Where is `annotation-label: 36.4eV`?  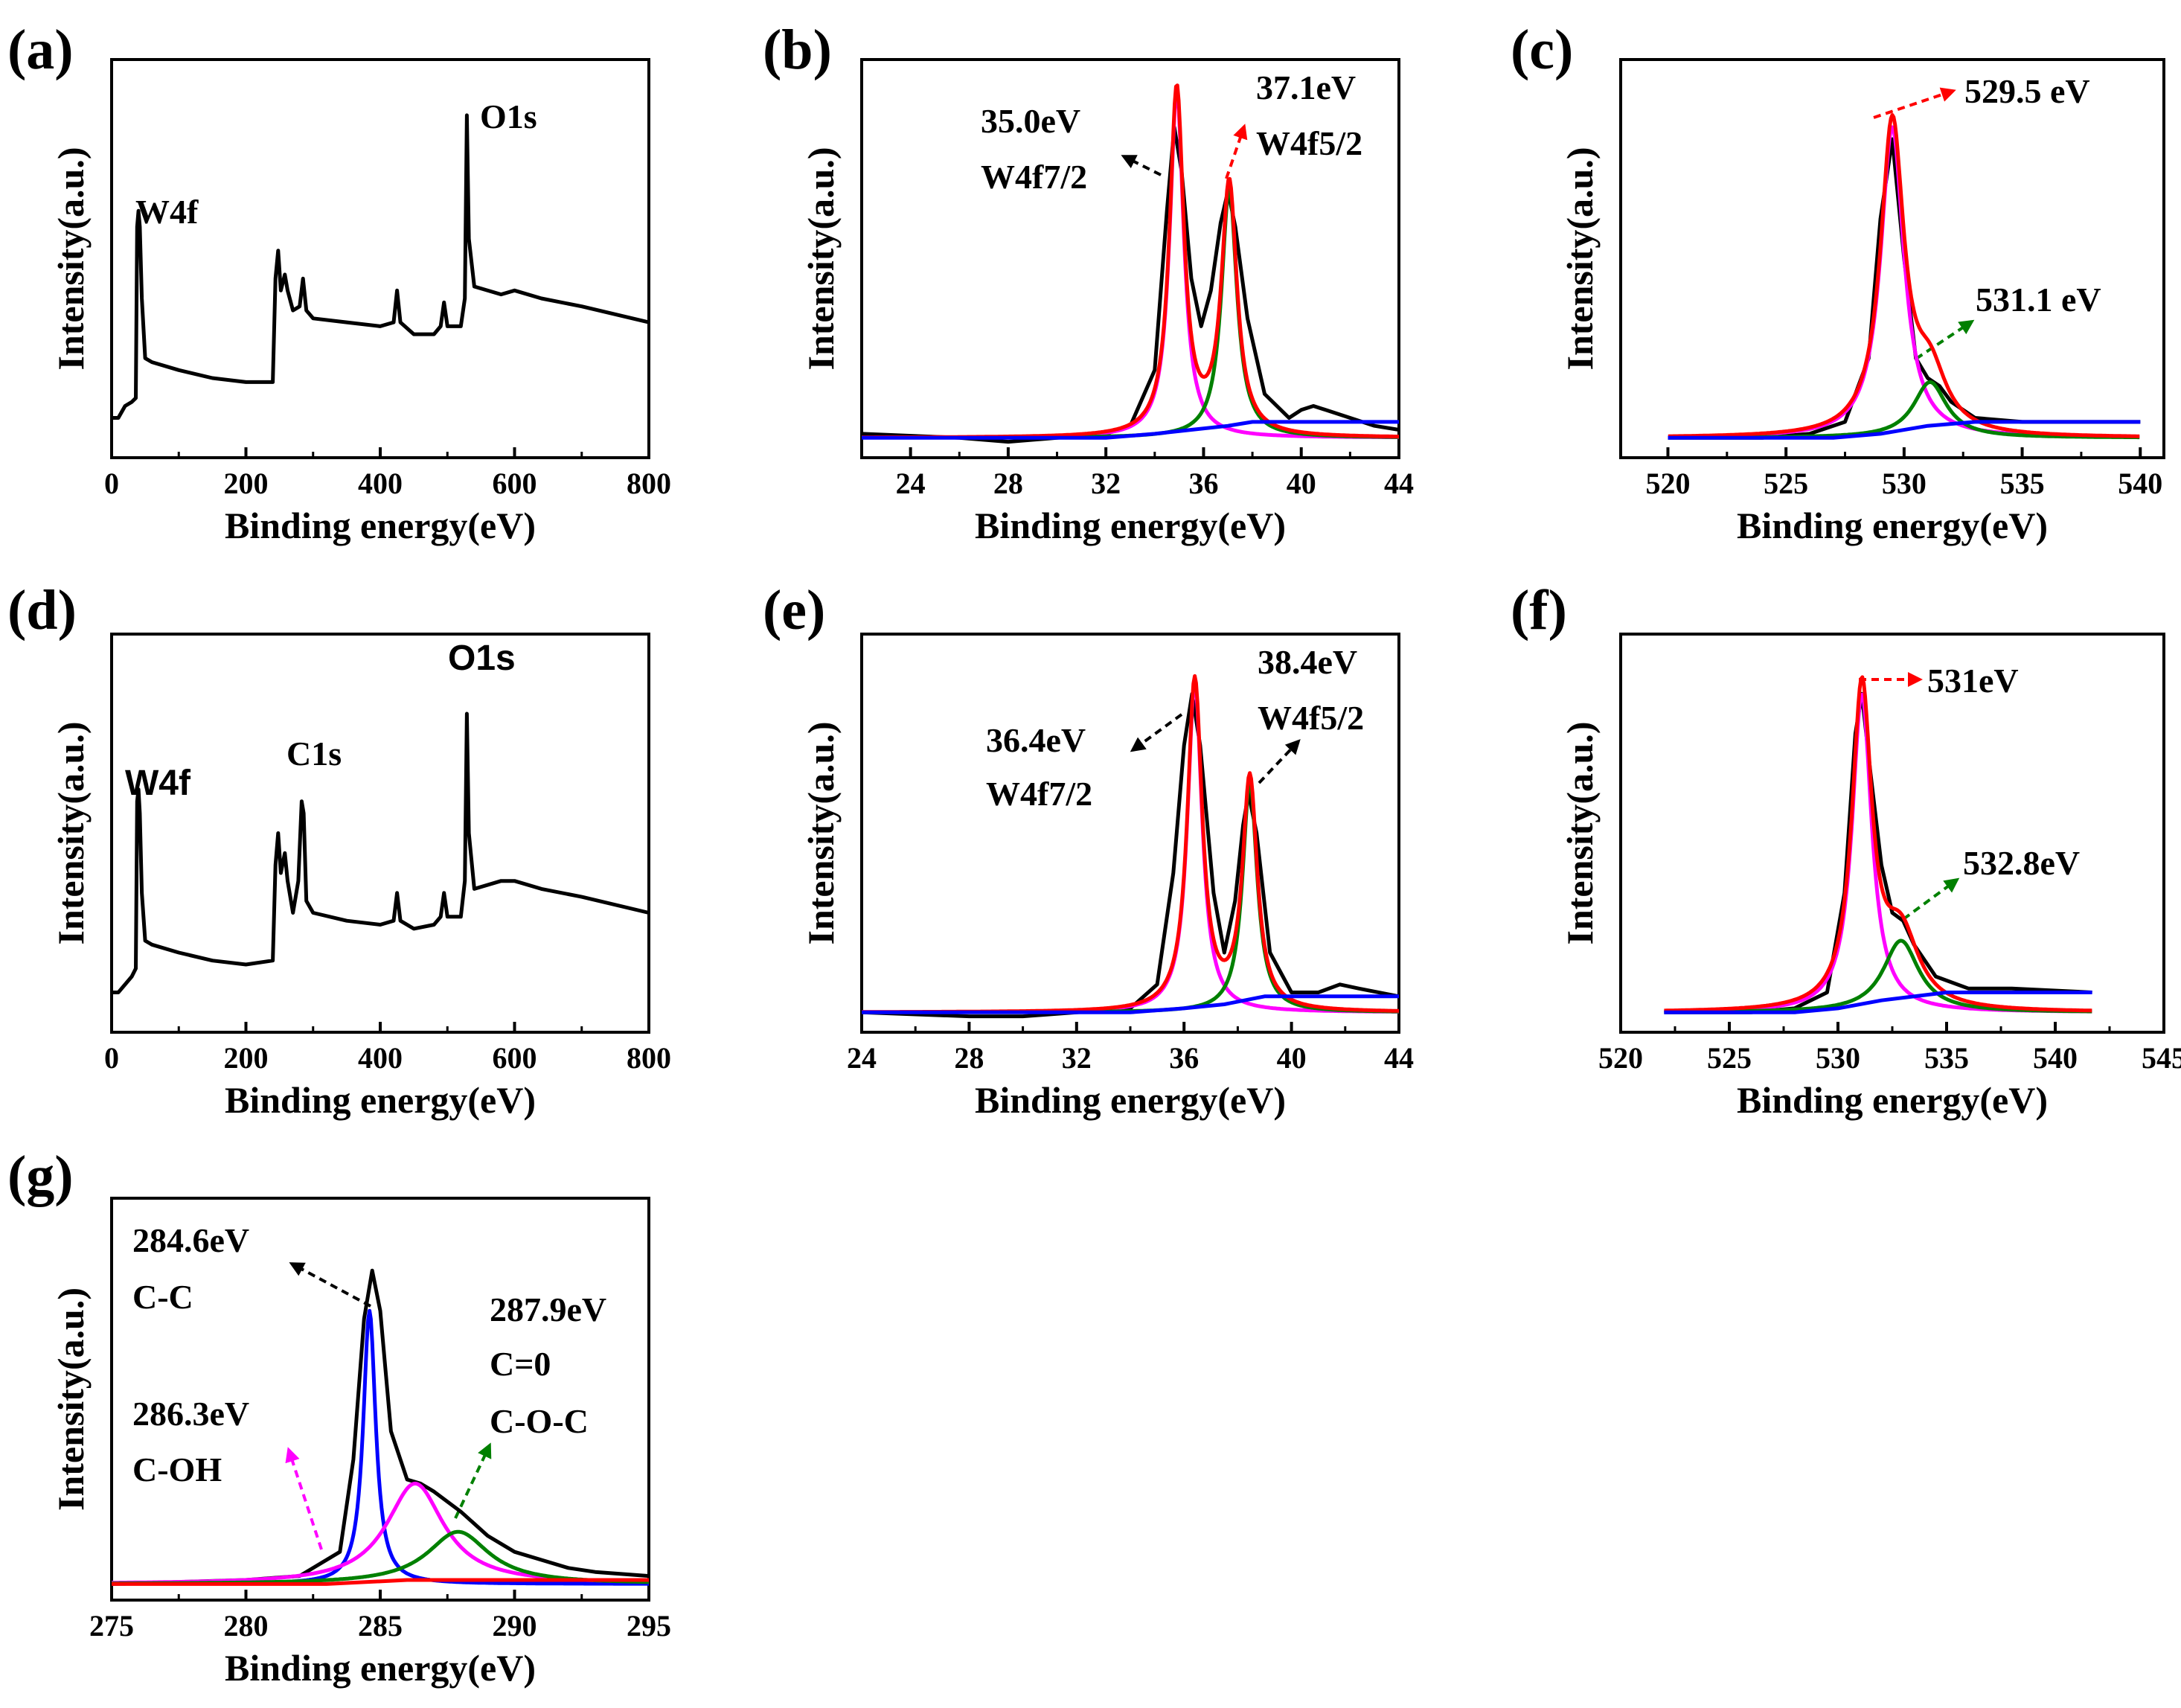
annotation-label: 36.4eV is located at coordinates (1036, 740).